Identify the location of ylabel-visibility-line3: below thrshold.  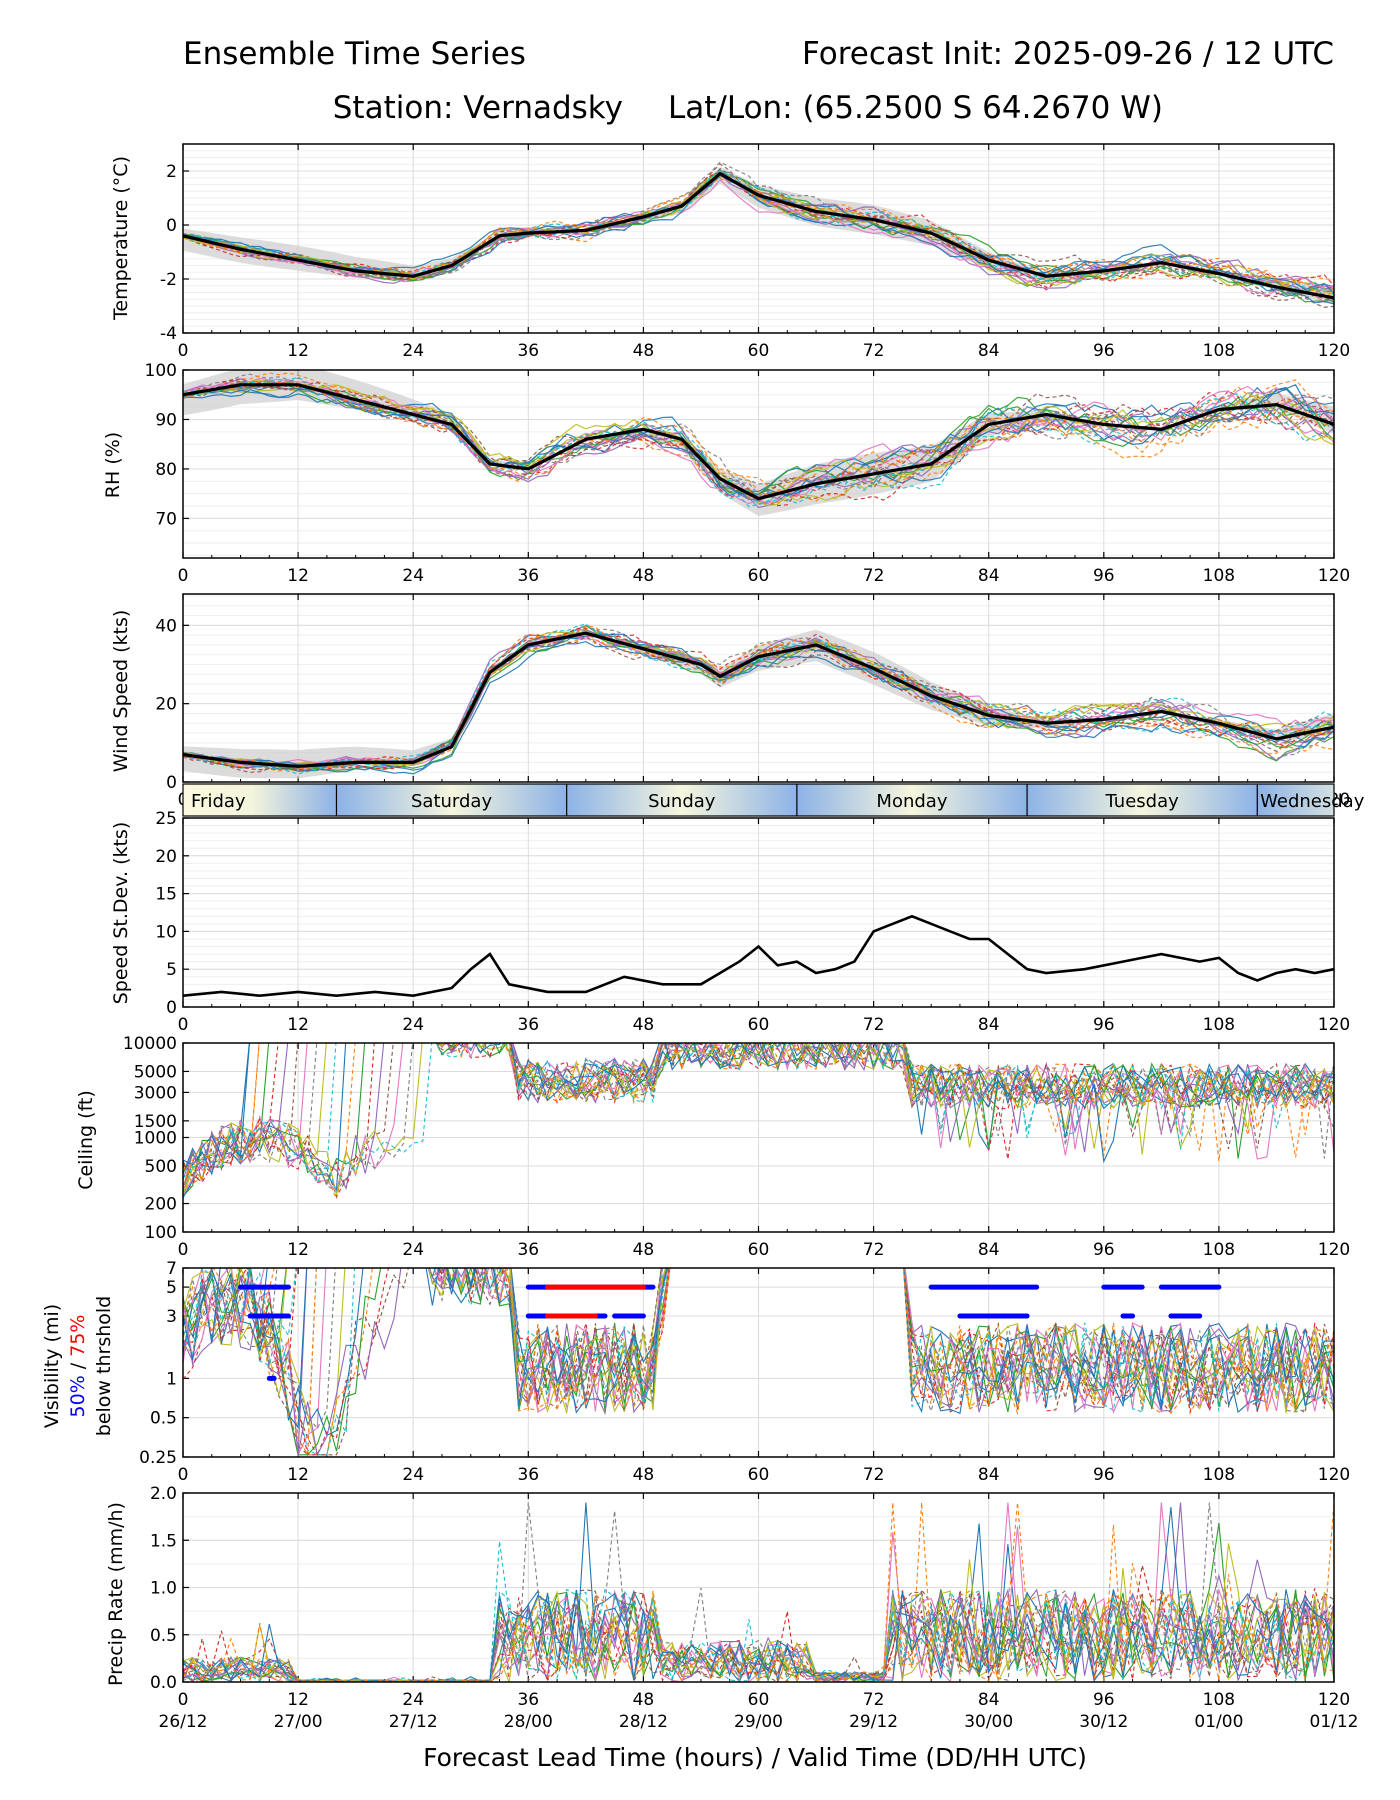
(104, 1366).